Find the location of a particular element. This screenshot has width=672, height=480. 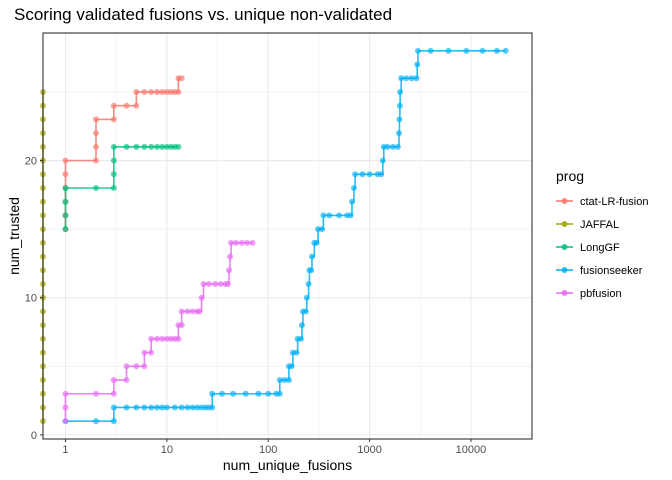

series-longgf is located at coordinates (122, 188).